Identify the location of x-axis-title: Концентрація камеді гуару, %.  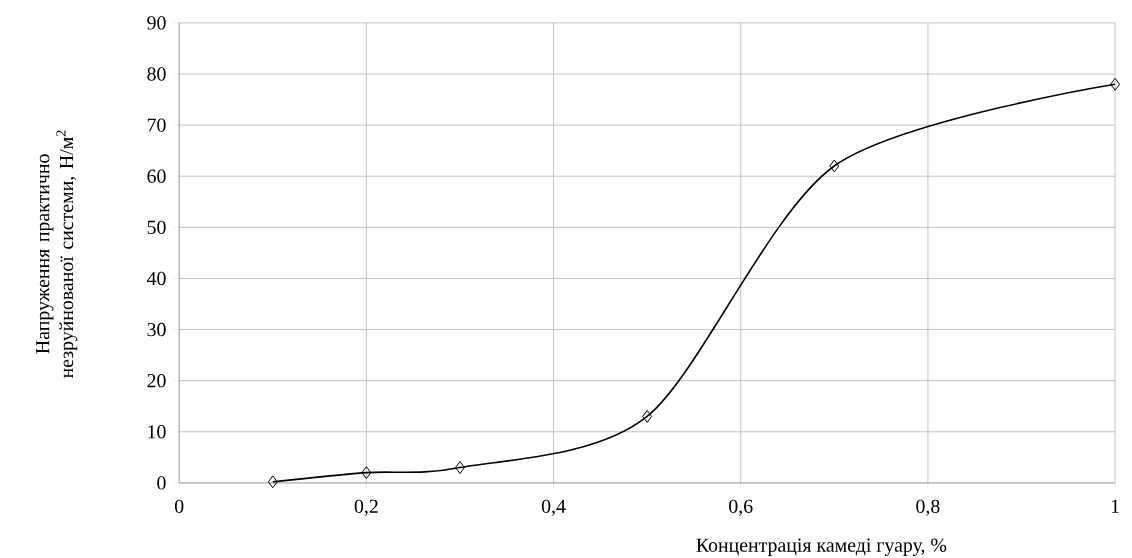
(821, 547).